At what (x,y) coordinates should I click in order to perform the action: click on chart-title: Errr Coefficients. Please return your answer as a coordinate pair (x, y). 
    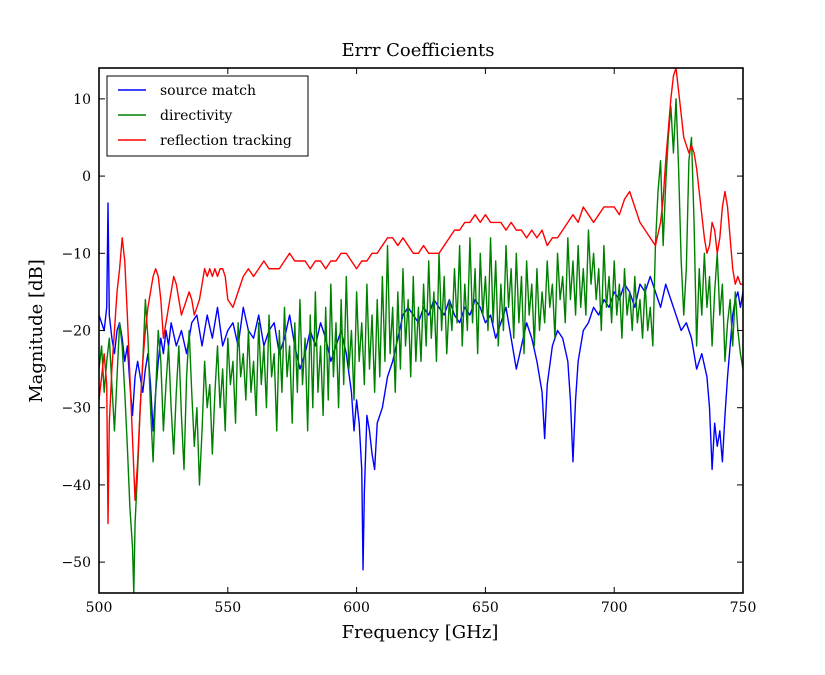
    Looking at the image, I should click on (417, 50).